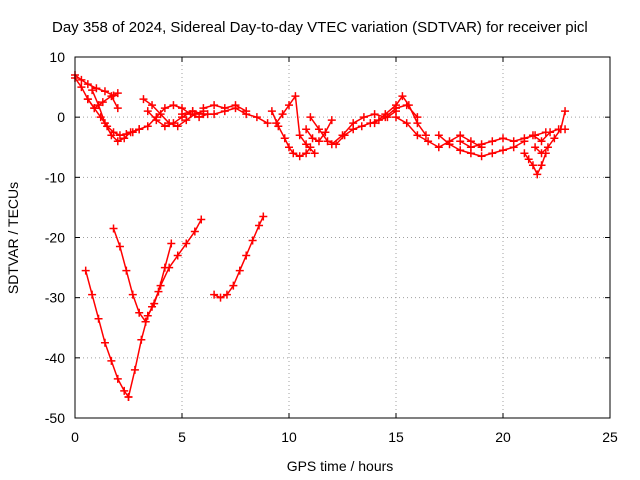 The image size is (640, 480). Describe the element at coordinates (503, 437) in the screenshot. I see `x-tick-label: 20` at that location.